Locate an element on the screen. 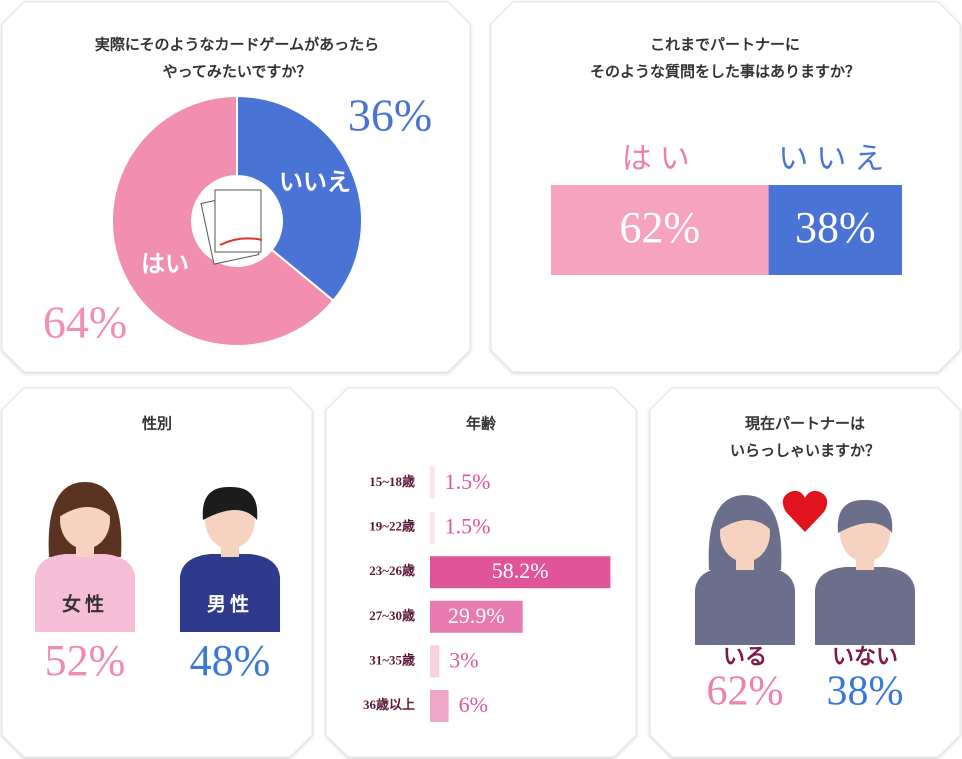 Image resolution: width=962 pixels, height=759 pixels. category-label: 15~18歳 is located at coordinates (392, 481).